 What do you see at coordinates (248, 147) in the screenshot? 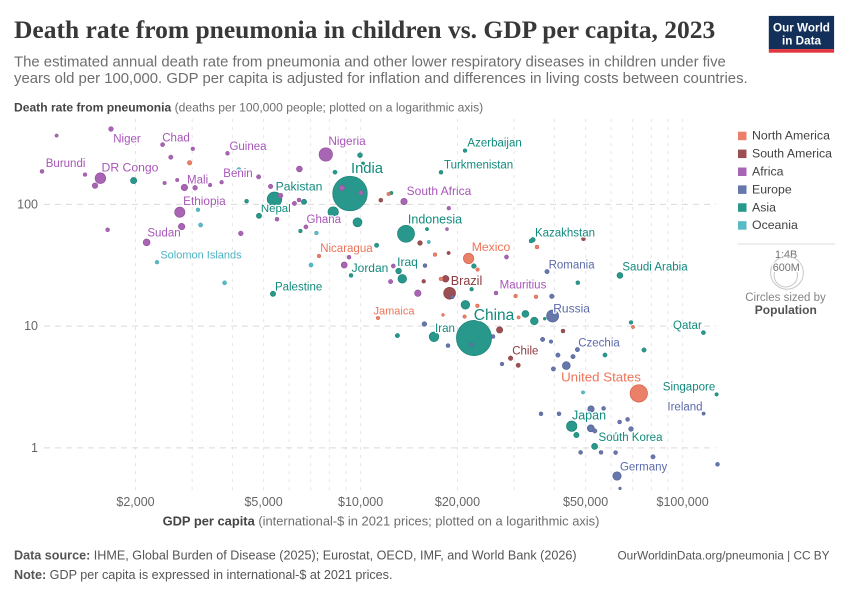
I see `svg-text: Guinea` at bounding box center [248, 147].